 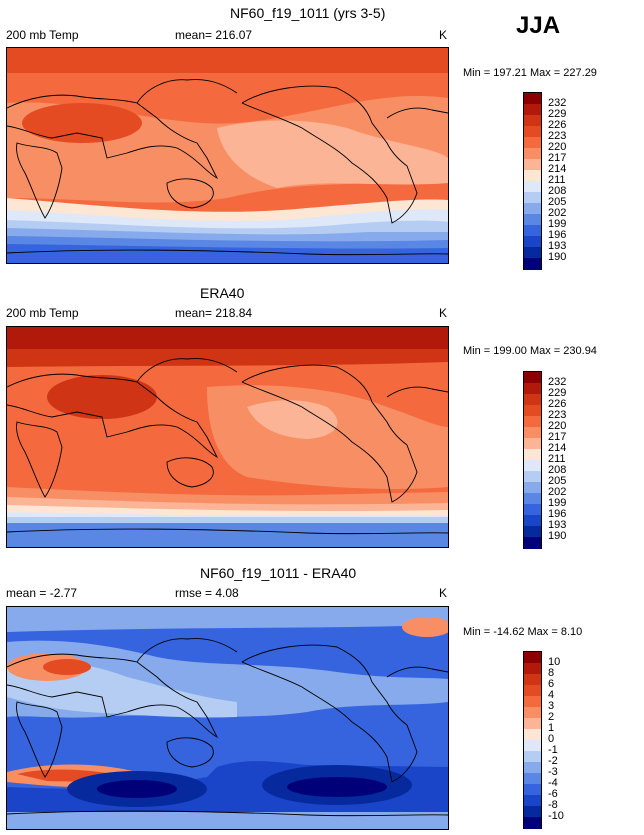 I want to click on colorbar-tick-label: -8, so click(x=553, y=805).